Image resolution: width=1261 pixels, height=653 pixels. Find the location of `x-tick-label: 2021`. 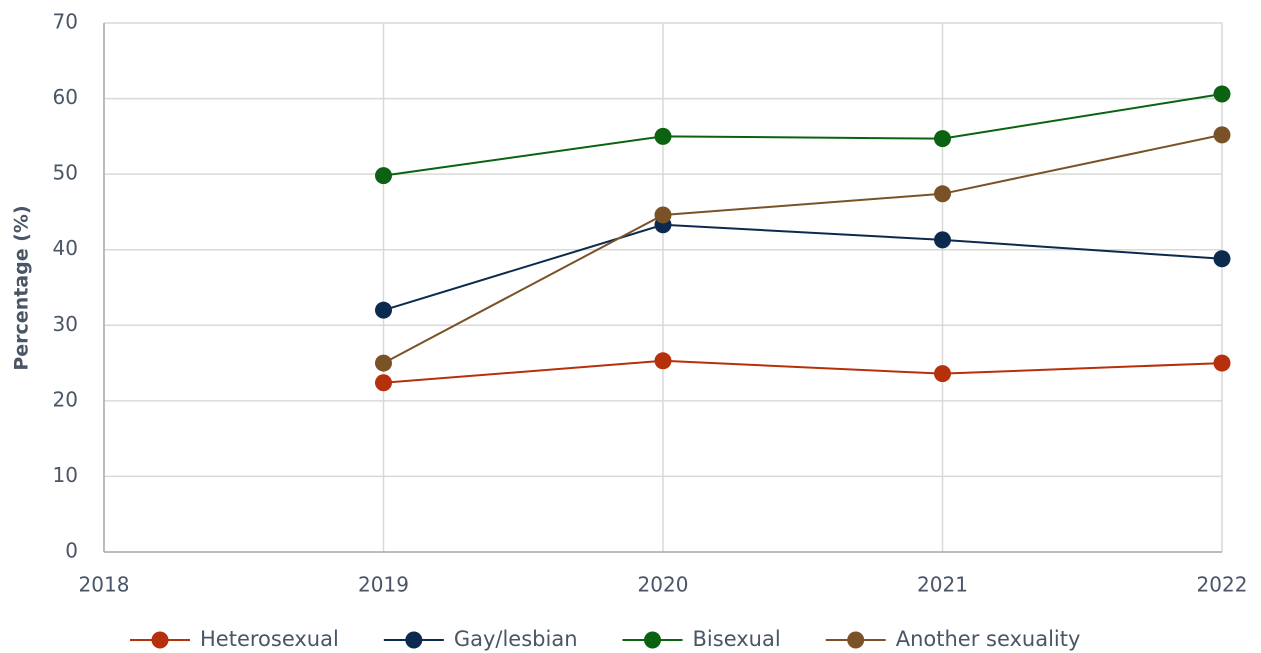

x-tick-label: 2021 is located at coordinates (942, 585).